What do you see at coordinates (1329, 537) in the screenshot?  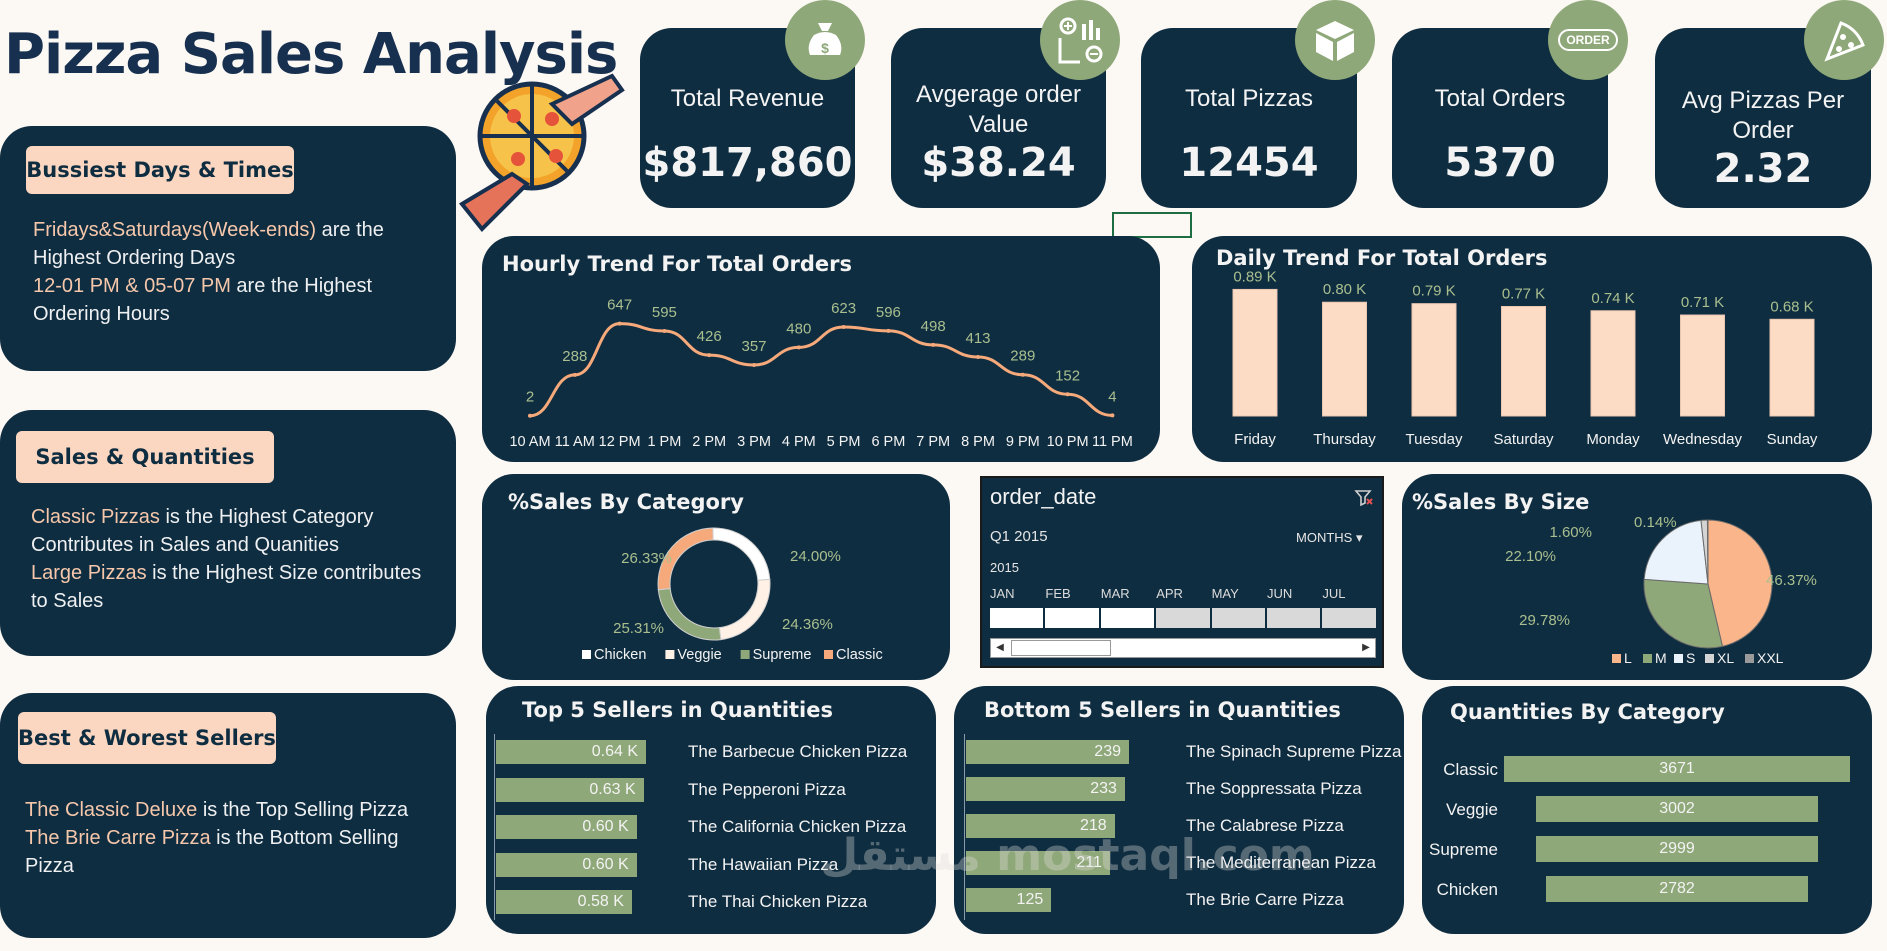 I see `slicer-level-dropdown: MONTHS ▾` at bounding box center [1329, 537].